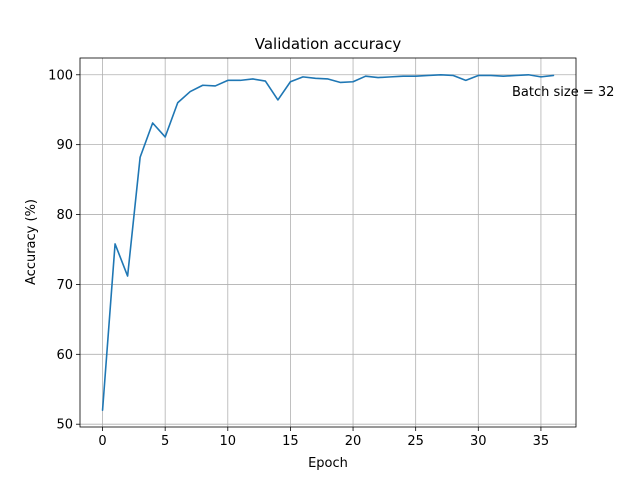 The height and width of the screenshot is (480, 640). What do you see at coordinates (31, 242) in the screenshot?
I see `y-axis-label: Accuracy (%)` at bounding box center [31, 242].